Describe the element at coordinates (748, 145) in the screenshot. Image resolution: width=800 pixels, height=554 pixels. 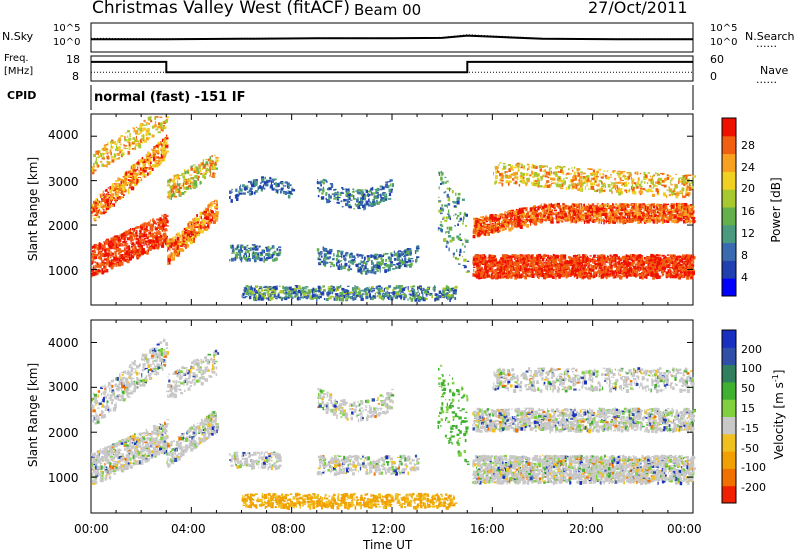
I see `power-cbar-tick-28: 28` at that location.